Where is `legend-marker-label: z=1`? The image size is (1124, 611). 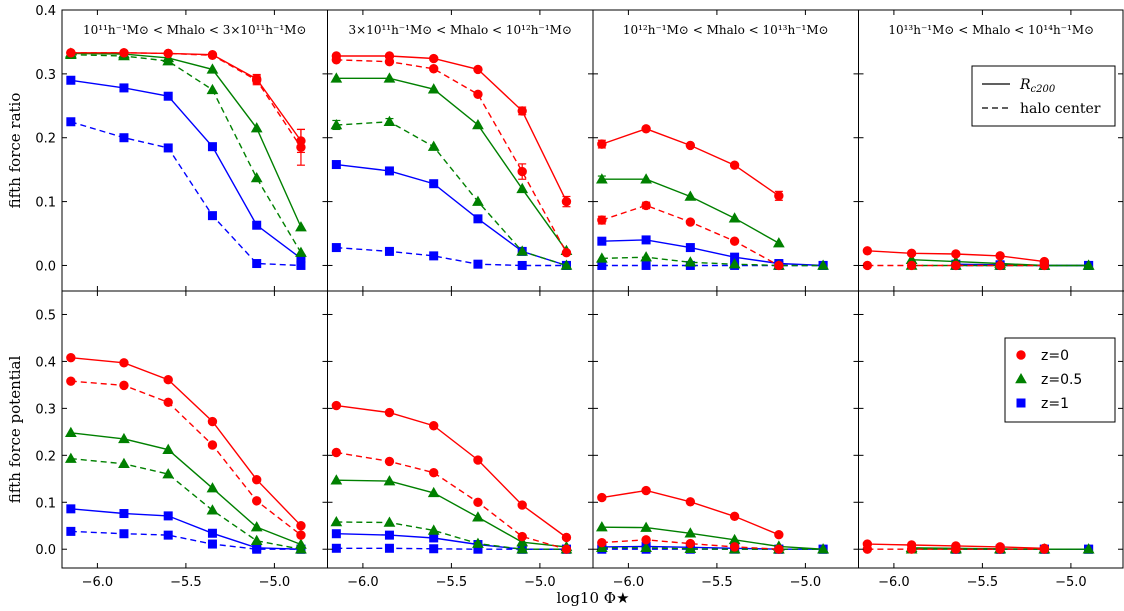 legend-marker-label: z=1 is located at coordinates (1055, 404).